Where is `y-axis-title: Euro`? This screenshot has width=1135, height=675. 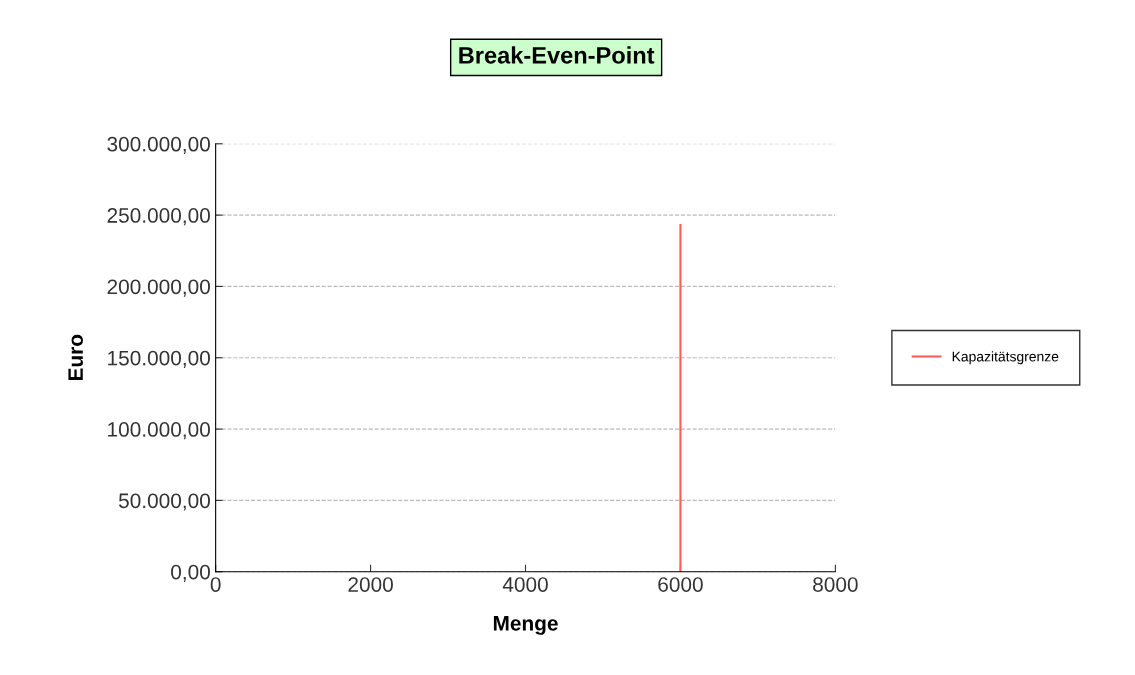 y-axis-title: Euro is located at coordinates (75, 357).